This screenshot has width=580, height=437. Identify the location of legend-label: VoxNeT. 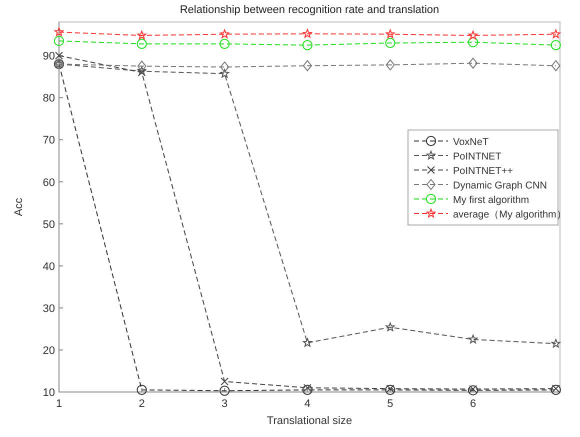
(471, 142).